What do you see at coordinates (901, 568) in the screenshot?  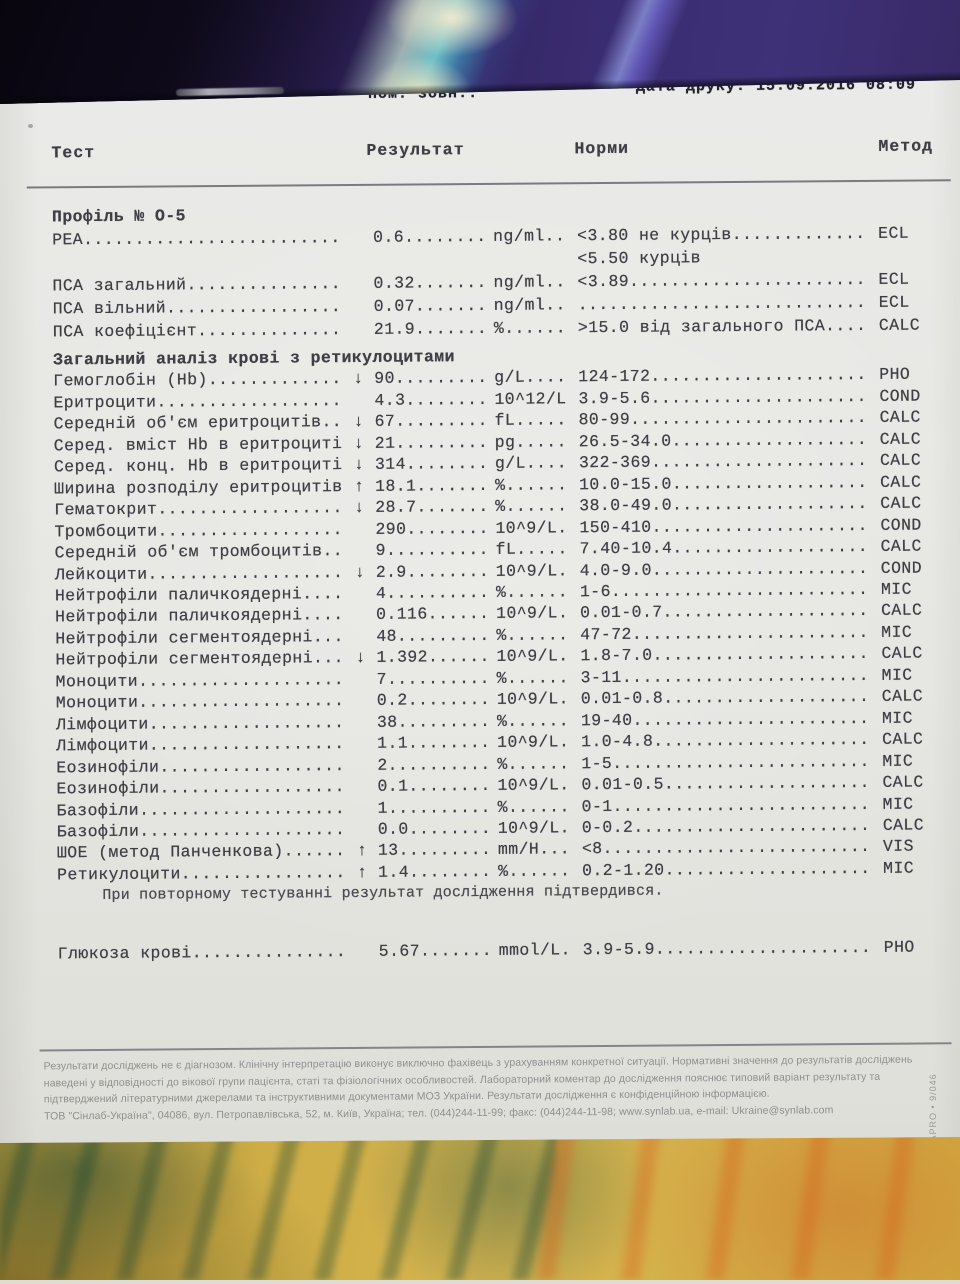 I see `method-code: COND` at bounding box center [901, 568].